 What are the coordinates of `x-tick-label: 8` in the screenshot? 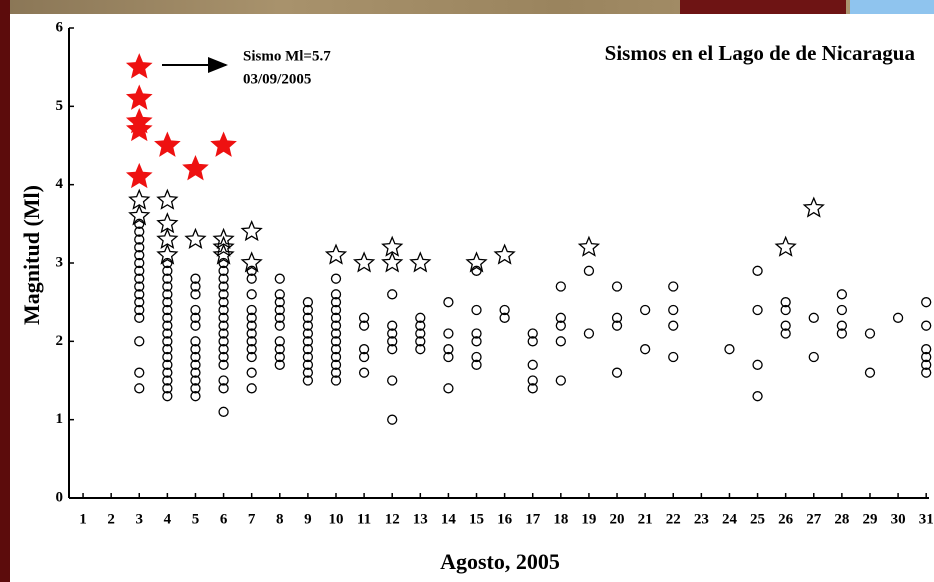 It's located at (280, 519).